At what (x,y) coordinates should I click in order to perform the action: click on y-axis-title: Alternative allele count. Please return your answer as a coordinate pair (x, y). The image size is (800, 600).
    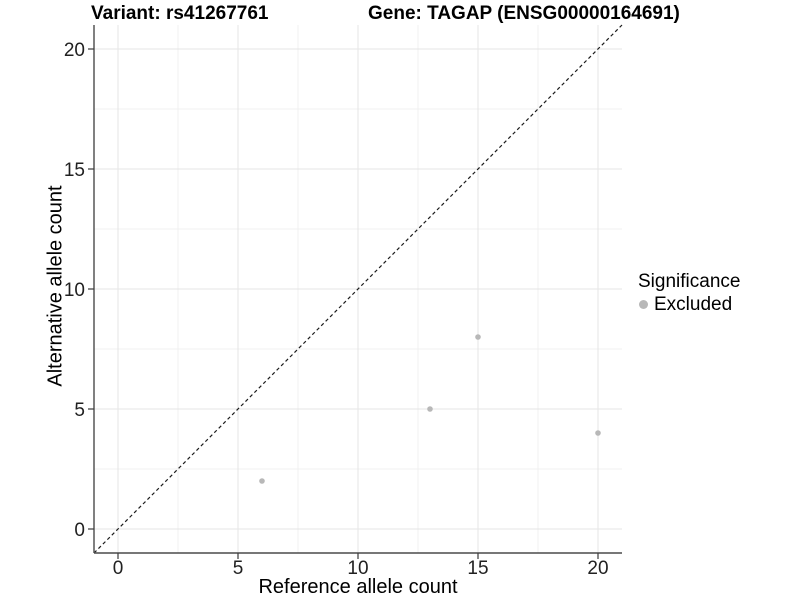
    Looking at the image, I should click on (55, 286).